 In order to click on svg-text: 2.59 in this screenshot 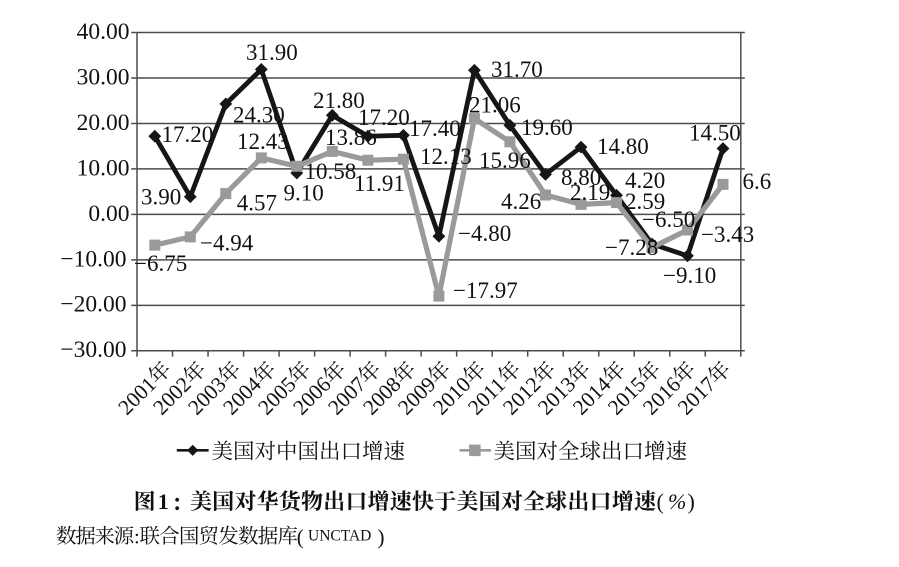, I will do `click(645, 201)`.